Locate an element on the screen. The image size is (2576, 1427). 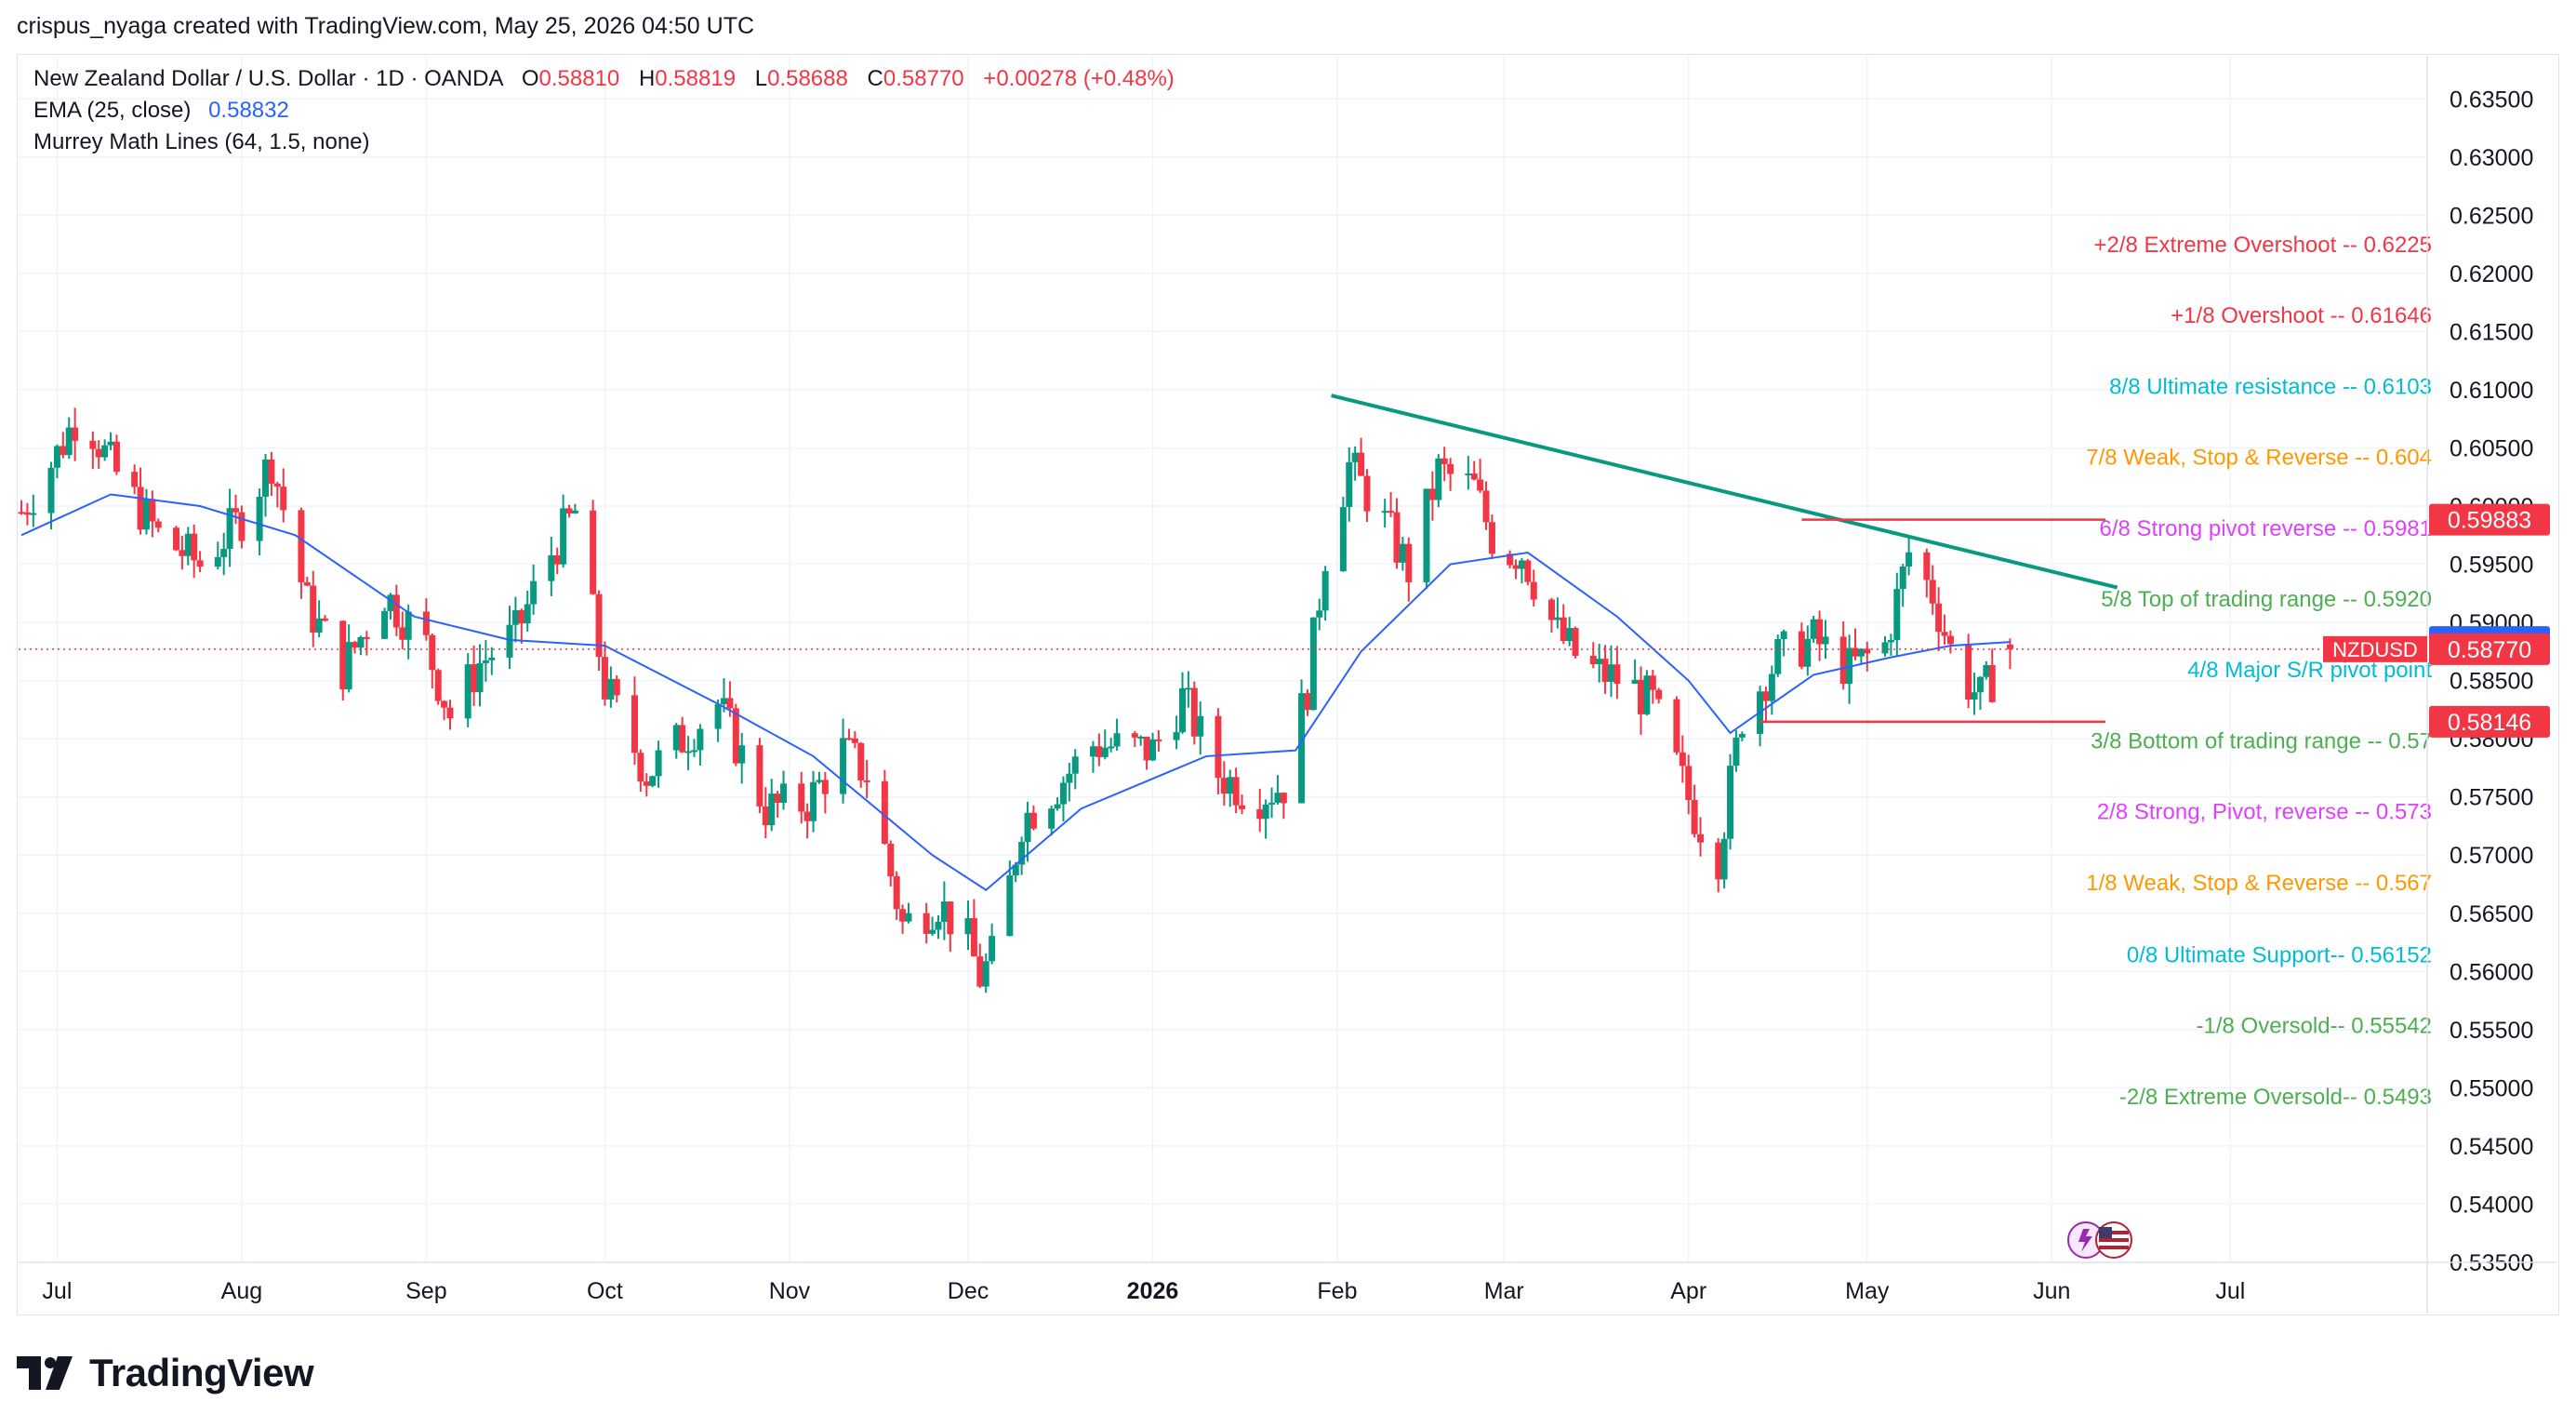
flag-stripe-icon is located at coordinates (2114, 1247).